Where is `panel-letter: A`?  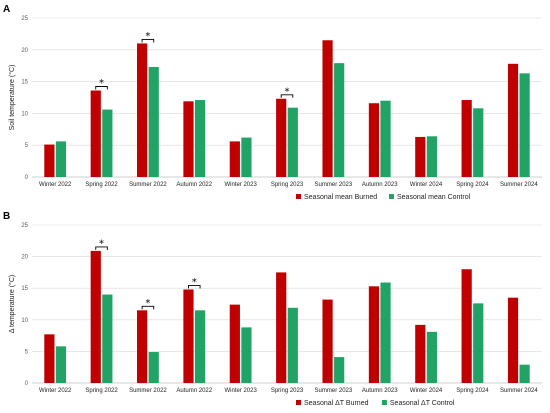
panel-letter: A is located at coordinates (6, 9).